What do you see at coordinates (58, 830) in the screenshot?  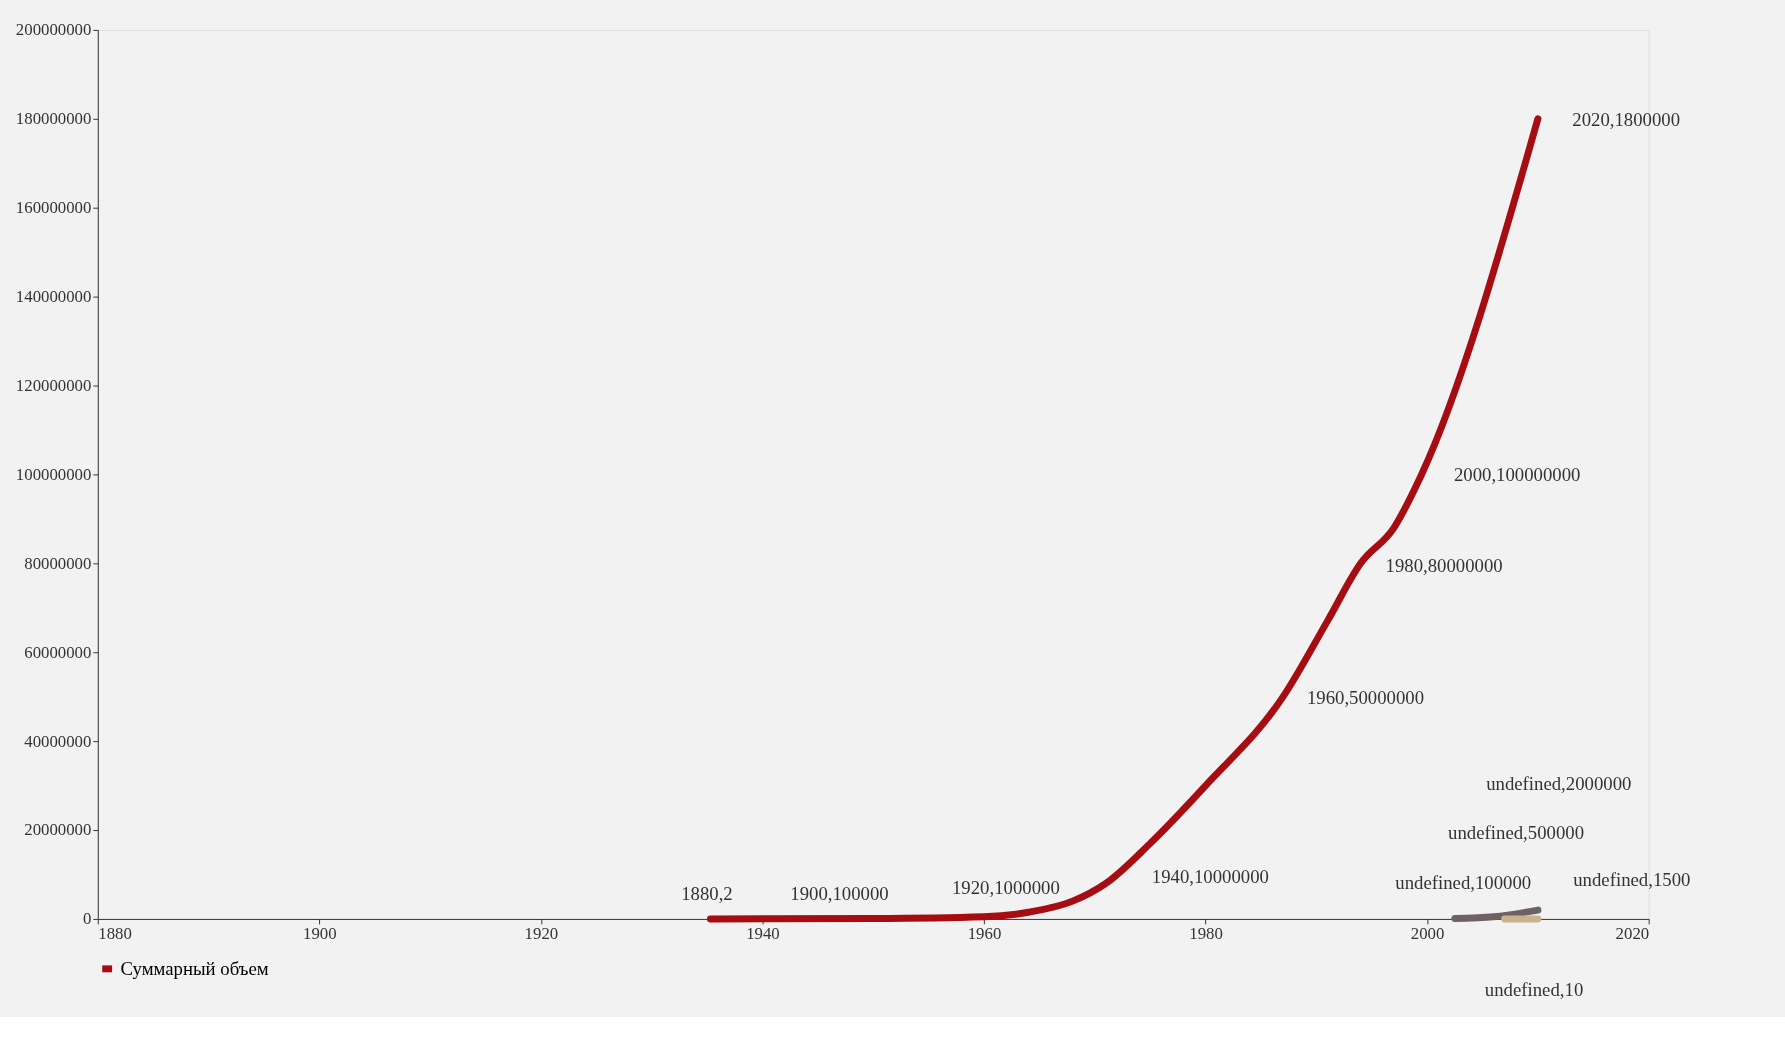 I see `y-tick-label: 20000000` at bounding box center [58, 830].